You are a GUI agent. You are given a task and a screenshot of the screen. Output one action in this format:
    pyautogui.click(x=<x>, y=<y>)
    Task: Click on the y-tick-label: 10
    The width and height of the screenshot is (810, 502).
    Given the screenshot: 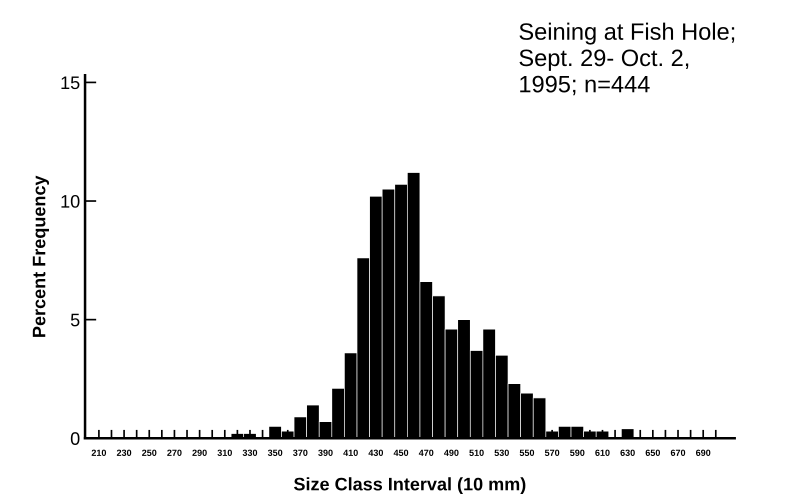 What is the action you would take?
    pyautogui.click(x=70, y=201)
    